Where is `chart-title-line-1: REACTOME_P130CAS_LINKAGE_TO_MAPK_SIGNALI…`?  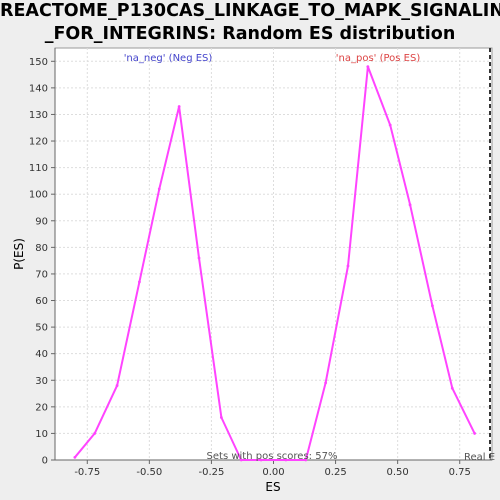
chart-title-line-1: REACTOME_P130CAS_LINKAGE_TO_MAPK_SIGNALI… is located at coordinates (250, 11).